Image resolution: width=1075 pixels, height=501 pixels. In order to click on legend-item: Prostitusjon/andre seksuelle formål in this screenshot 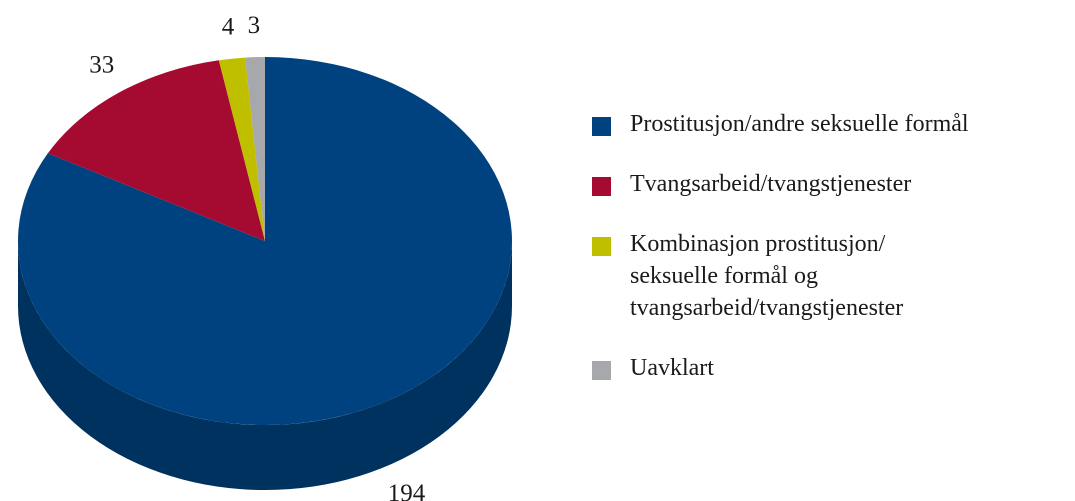, I will do `click(780, 124)`.